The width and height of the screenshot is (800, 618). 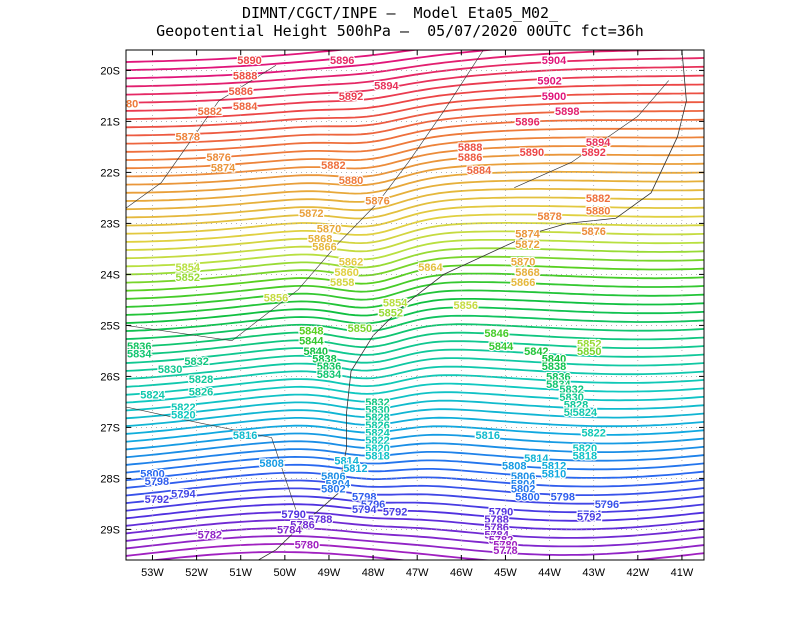 What do you see at coordinates (302, 525) in the screenshot?
I see `contour-label: 5786` at bounding box center [302, 525].